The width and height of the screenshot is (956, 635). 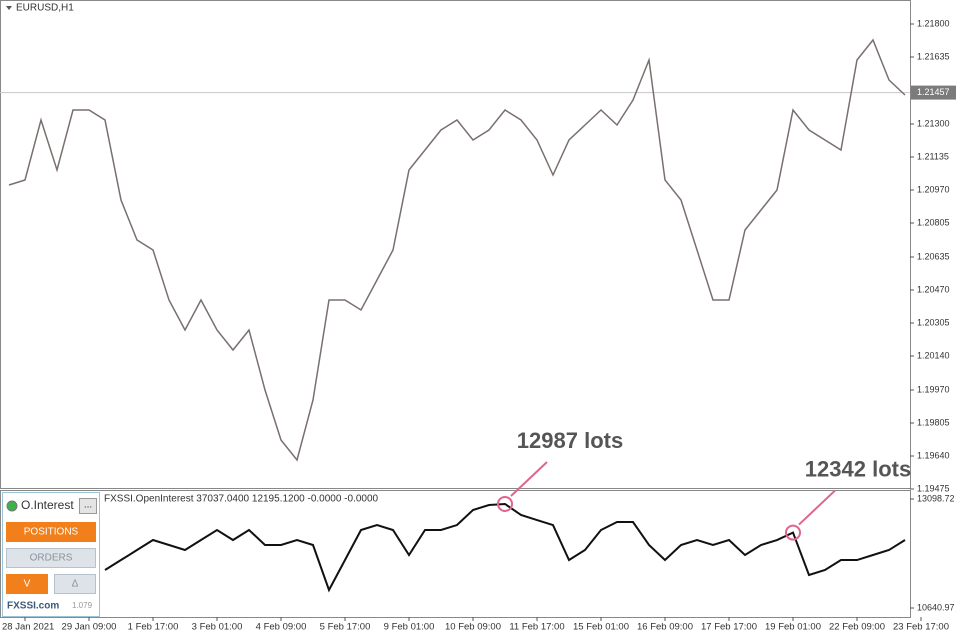 I want to click on menu-button, so click(x=88, y=506).